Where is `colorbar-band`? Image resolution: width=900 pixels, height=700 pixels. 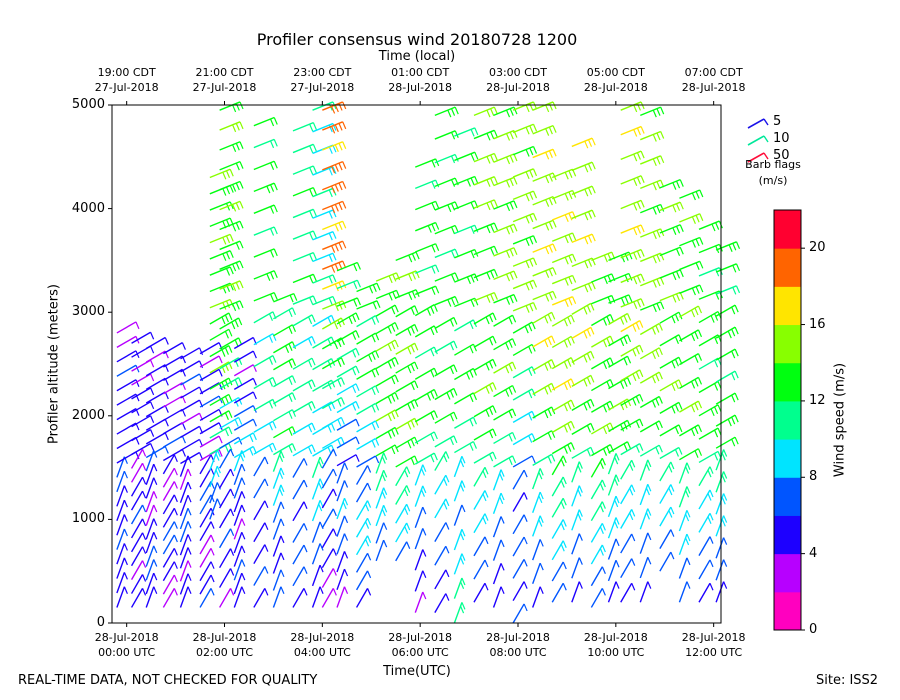 colorbar-band is located at coordinates (787, 535).